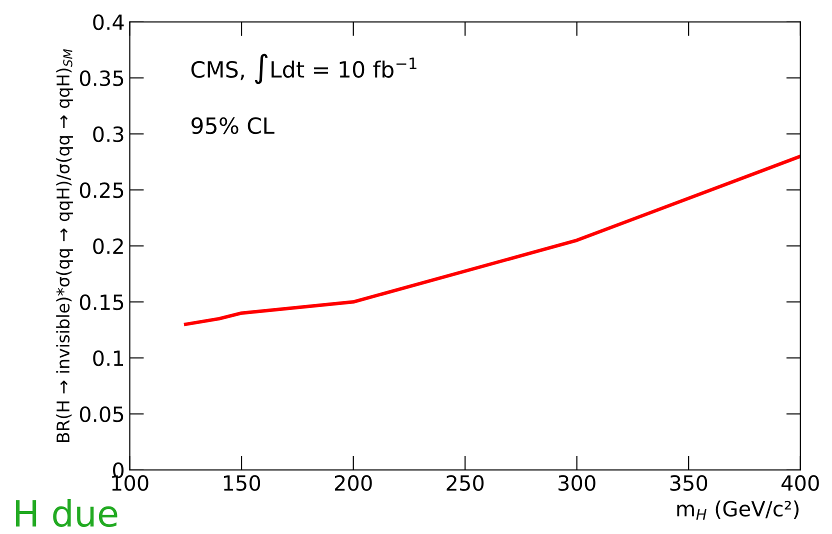 The image size is (832, 534). What do you see at coordinates (108, 134) in the screenshot?
I see `y-tick-label: 0.3` at bounding box center [108, 134].